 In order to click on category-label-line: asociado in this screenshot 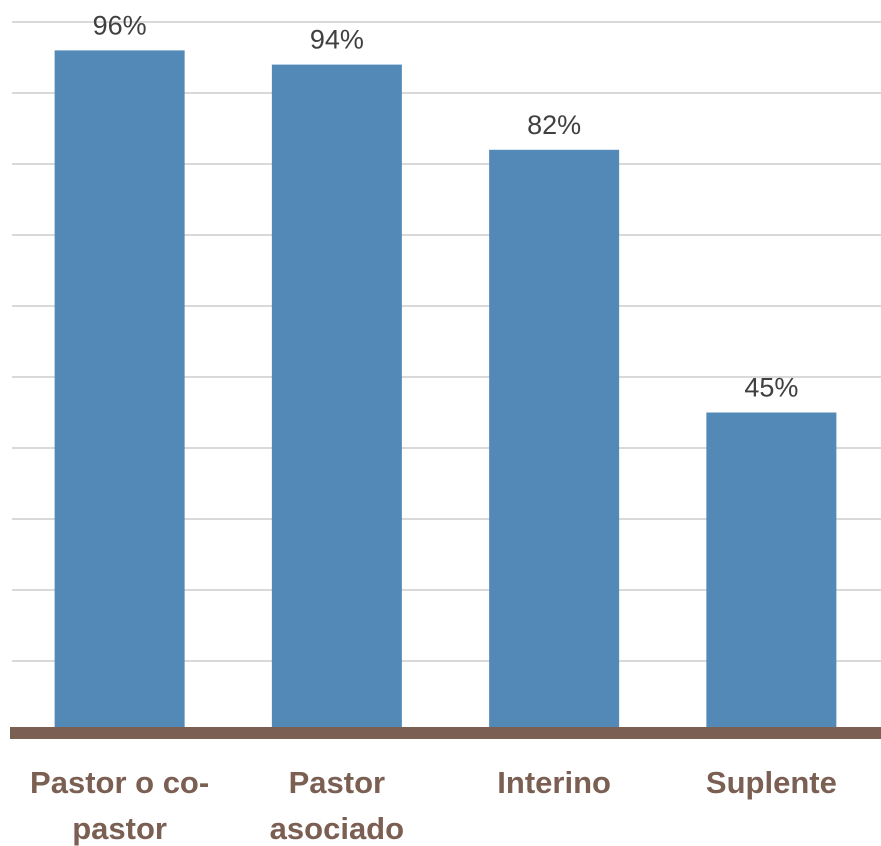, I will do `click(337, 828)`.